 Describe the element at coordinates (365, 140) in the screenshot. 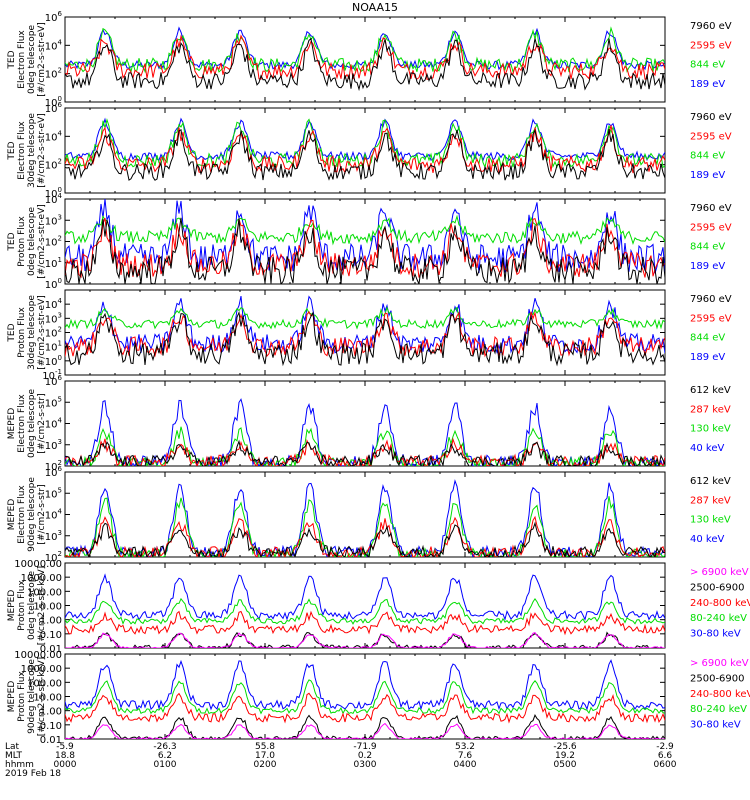

I see `series-line-189-eV` at that location.